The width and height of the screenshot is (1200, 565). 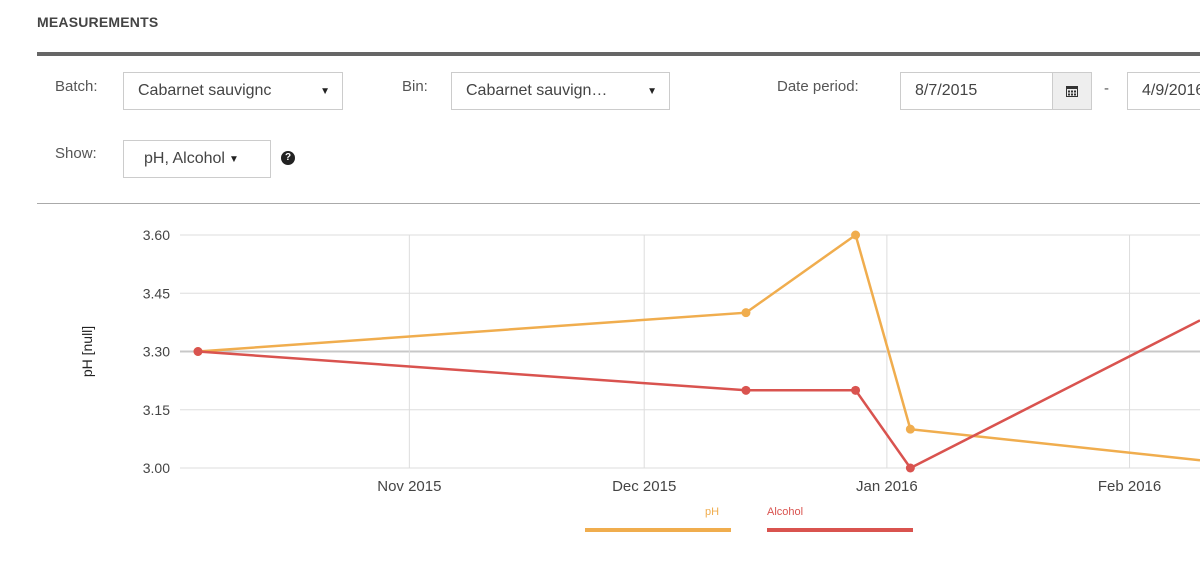 I want to click on y-tick-label: 3.15, so click(x=156, y=410).